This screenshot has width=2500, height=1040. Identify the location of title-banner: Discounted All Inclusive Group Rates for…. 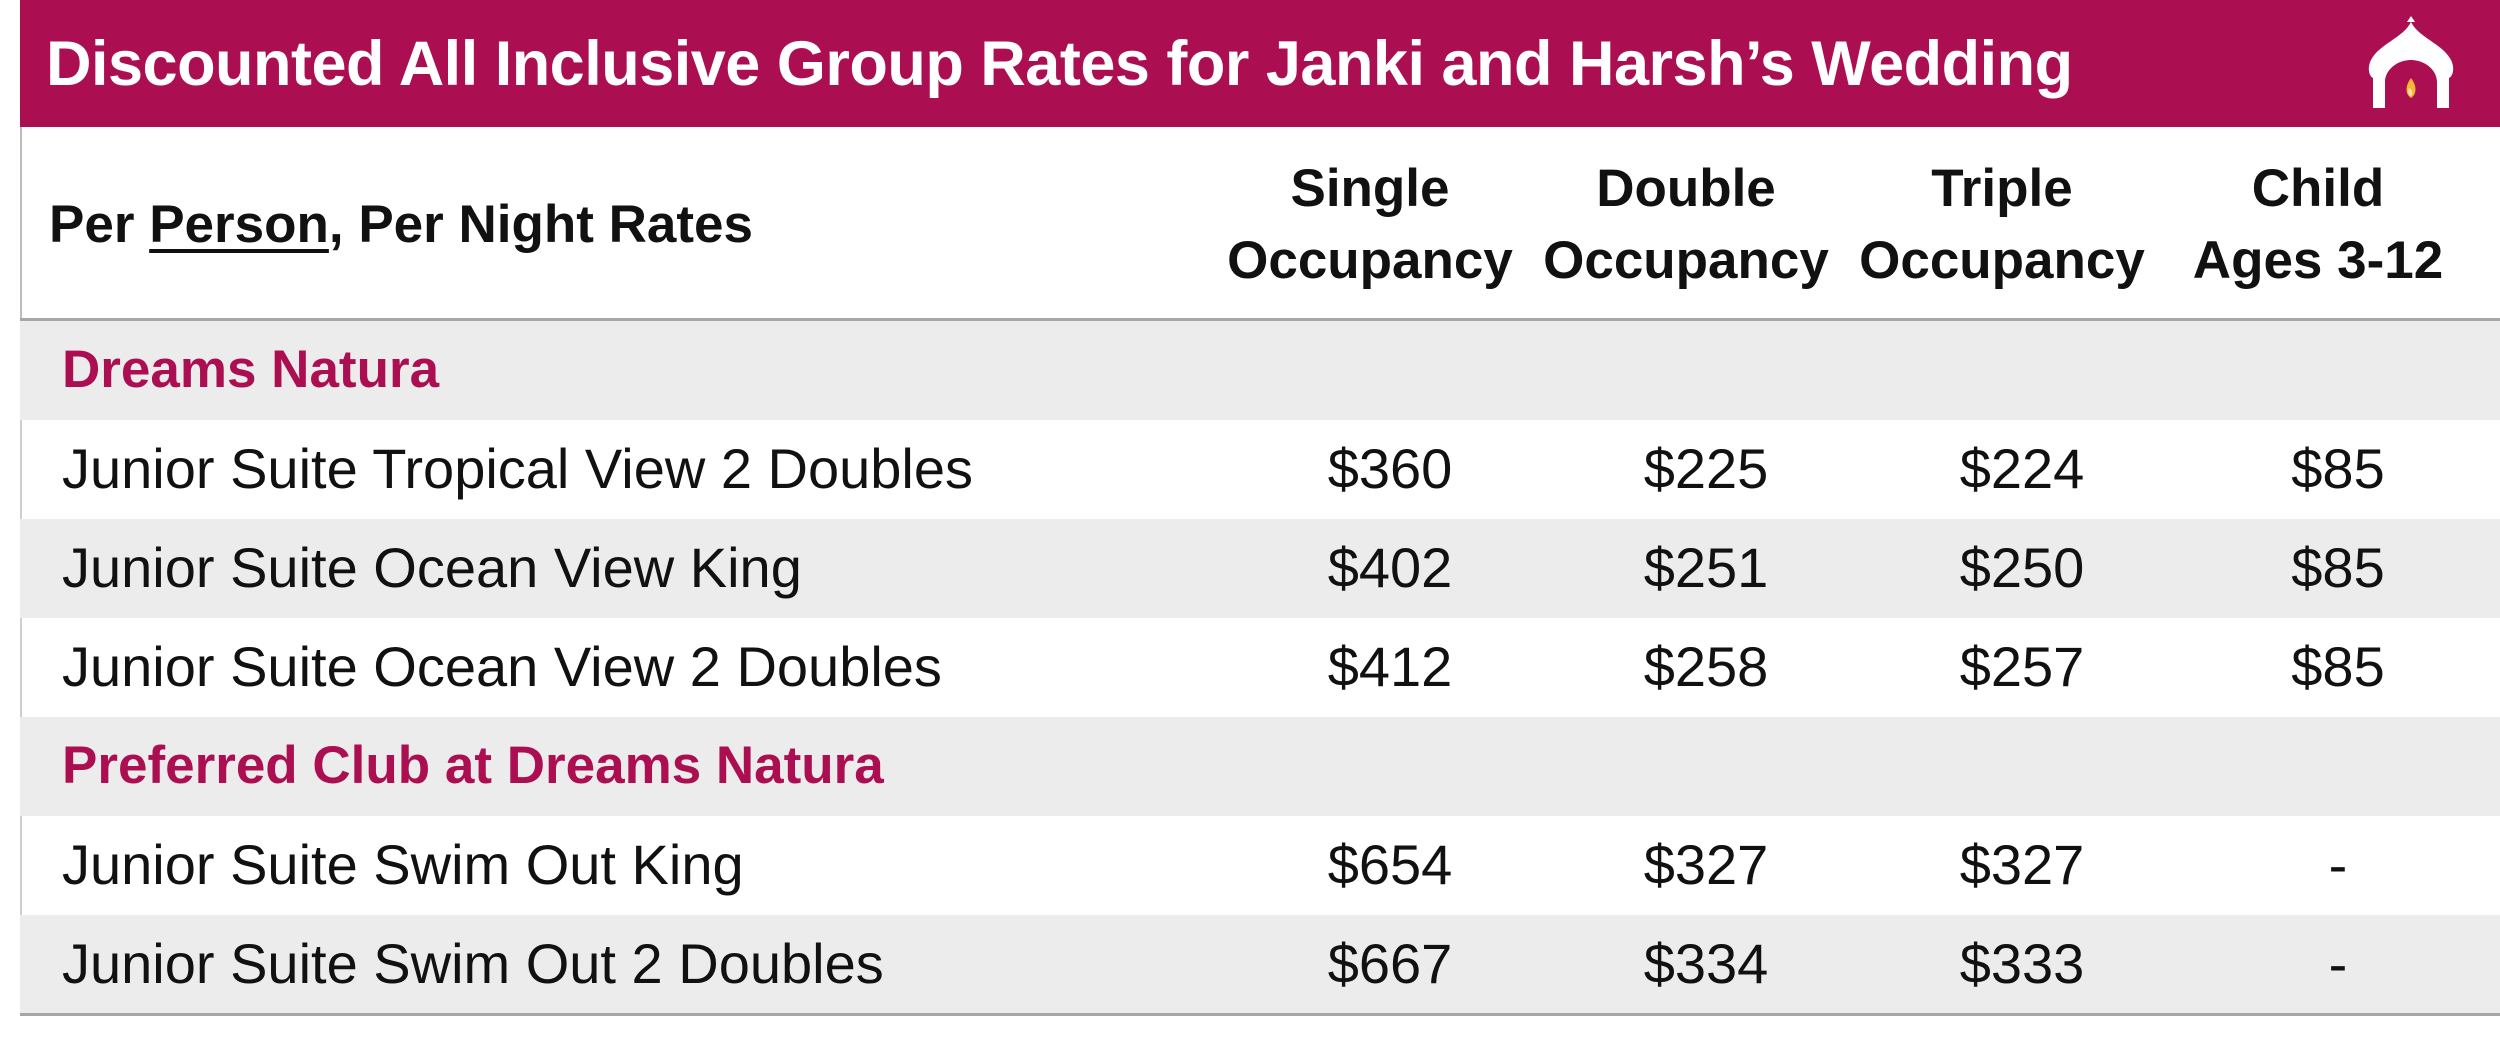
(1260, 63).